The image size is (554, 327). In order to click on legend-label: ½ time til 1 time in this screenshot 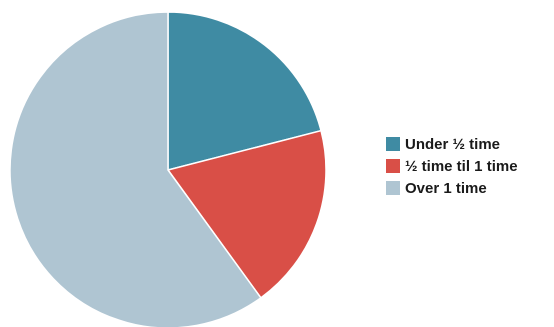, I will do `click(461, 166)`.